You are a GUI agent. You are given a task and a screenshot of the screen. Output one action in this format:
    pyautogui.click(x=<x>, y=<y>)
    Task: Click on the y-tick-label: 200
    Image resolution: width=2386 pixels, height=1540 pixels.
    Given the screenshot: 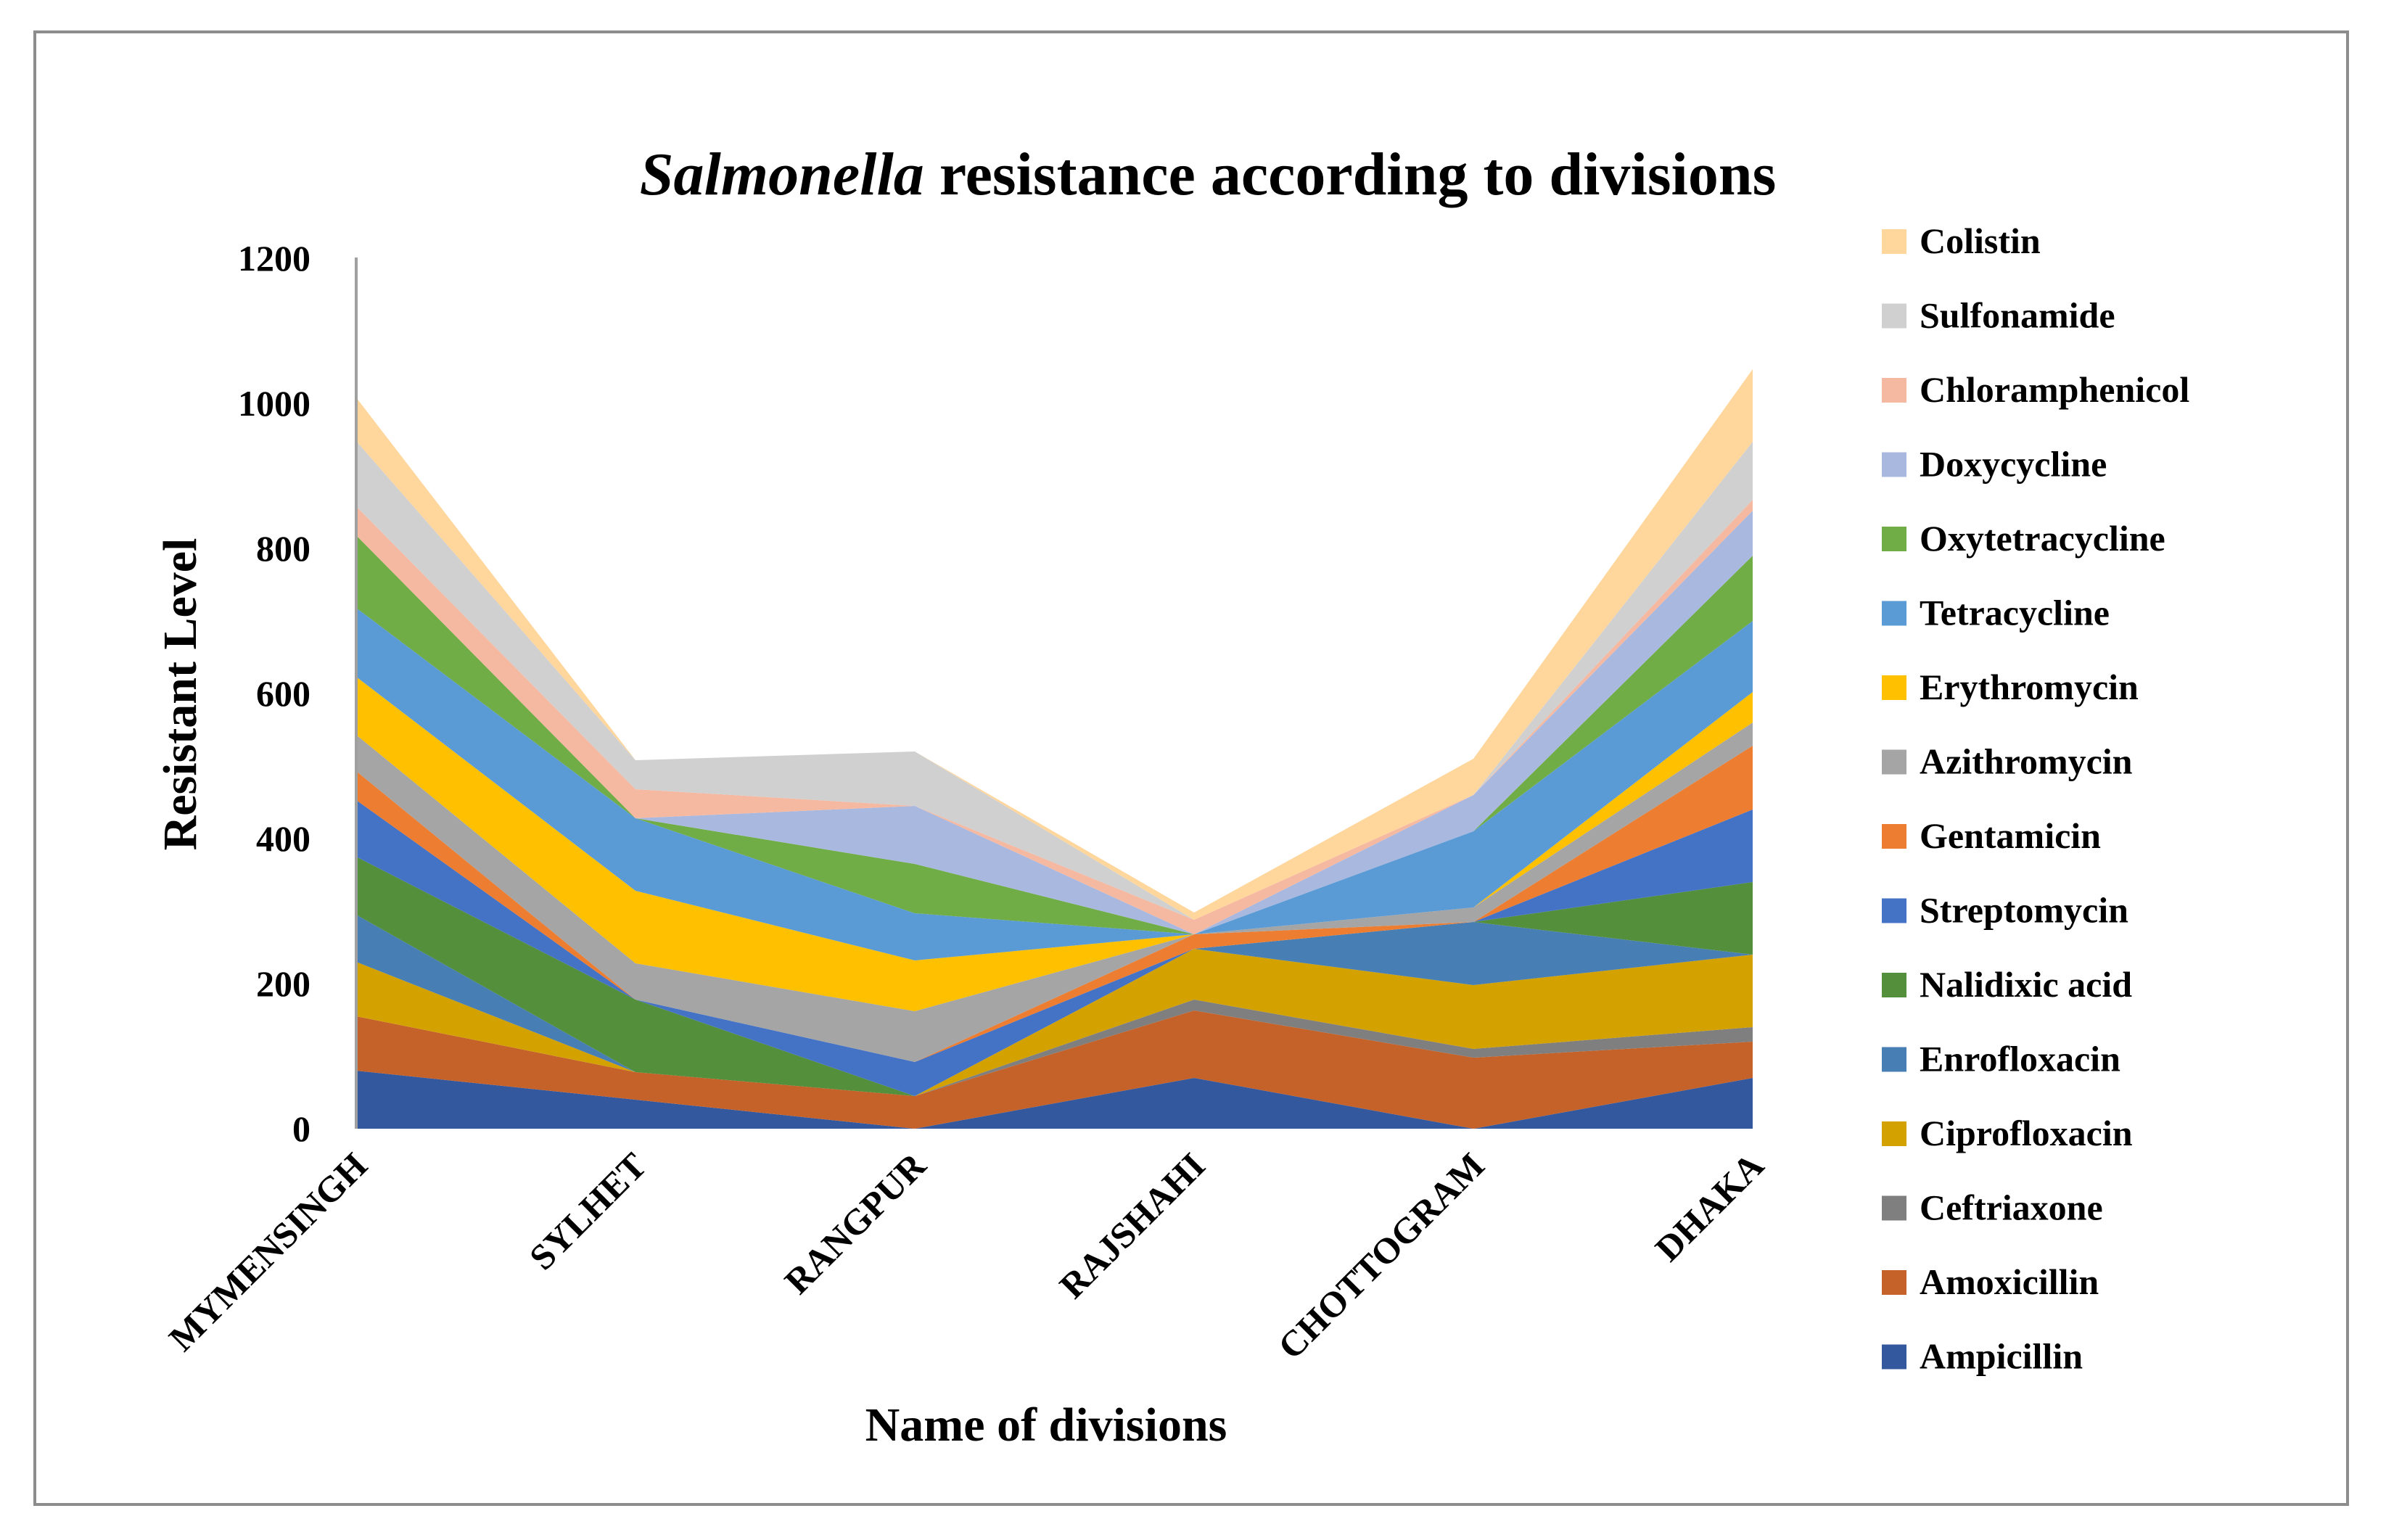 What is the action you would take?
    pyautogui.click(x=283, y=984)
    